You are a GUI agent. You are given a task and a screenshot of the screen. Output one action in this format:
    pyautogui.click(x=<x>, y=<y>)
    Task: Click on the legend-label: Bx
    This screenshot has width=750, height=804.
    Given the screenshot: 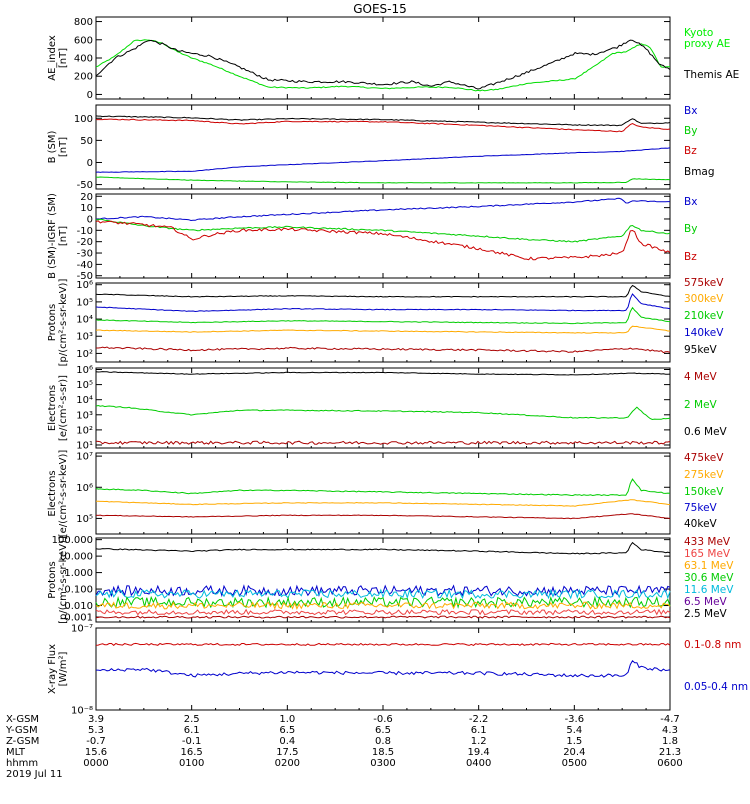 What is the action you would take?
    pyautogui.click(x=690, y=202)
    